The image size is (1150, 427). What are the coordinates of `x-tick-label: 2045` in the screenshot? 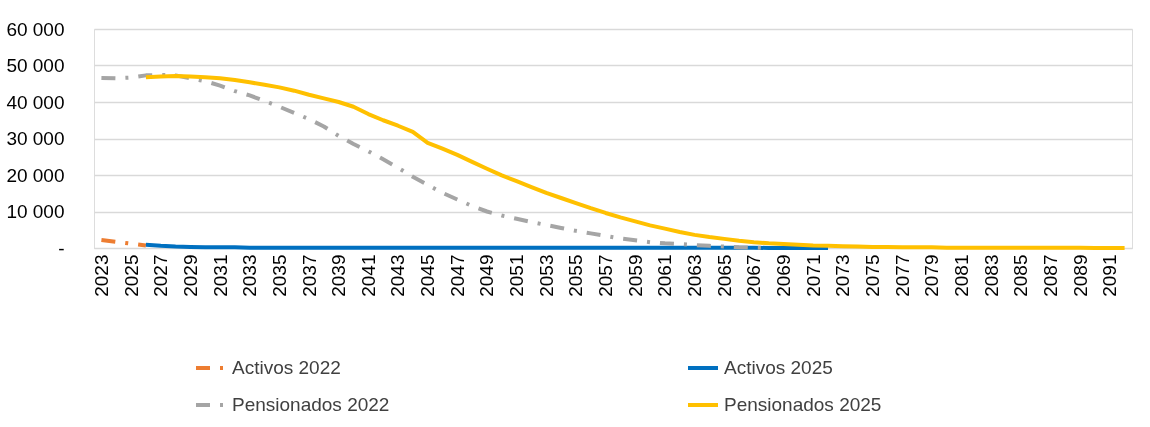 It's located at (428, 275).